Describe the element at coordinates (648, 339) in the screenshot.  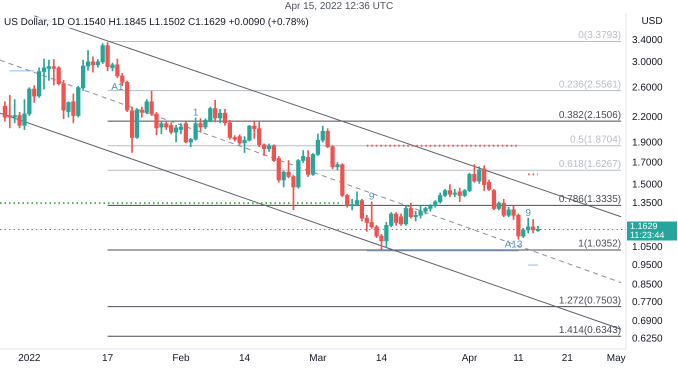
I see `y-tick-label: 0.6250` at that location.